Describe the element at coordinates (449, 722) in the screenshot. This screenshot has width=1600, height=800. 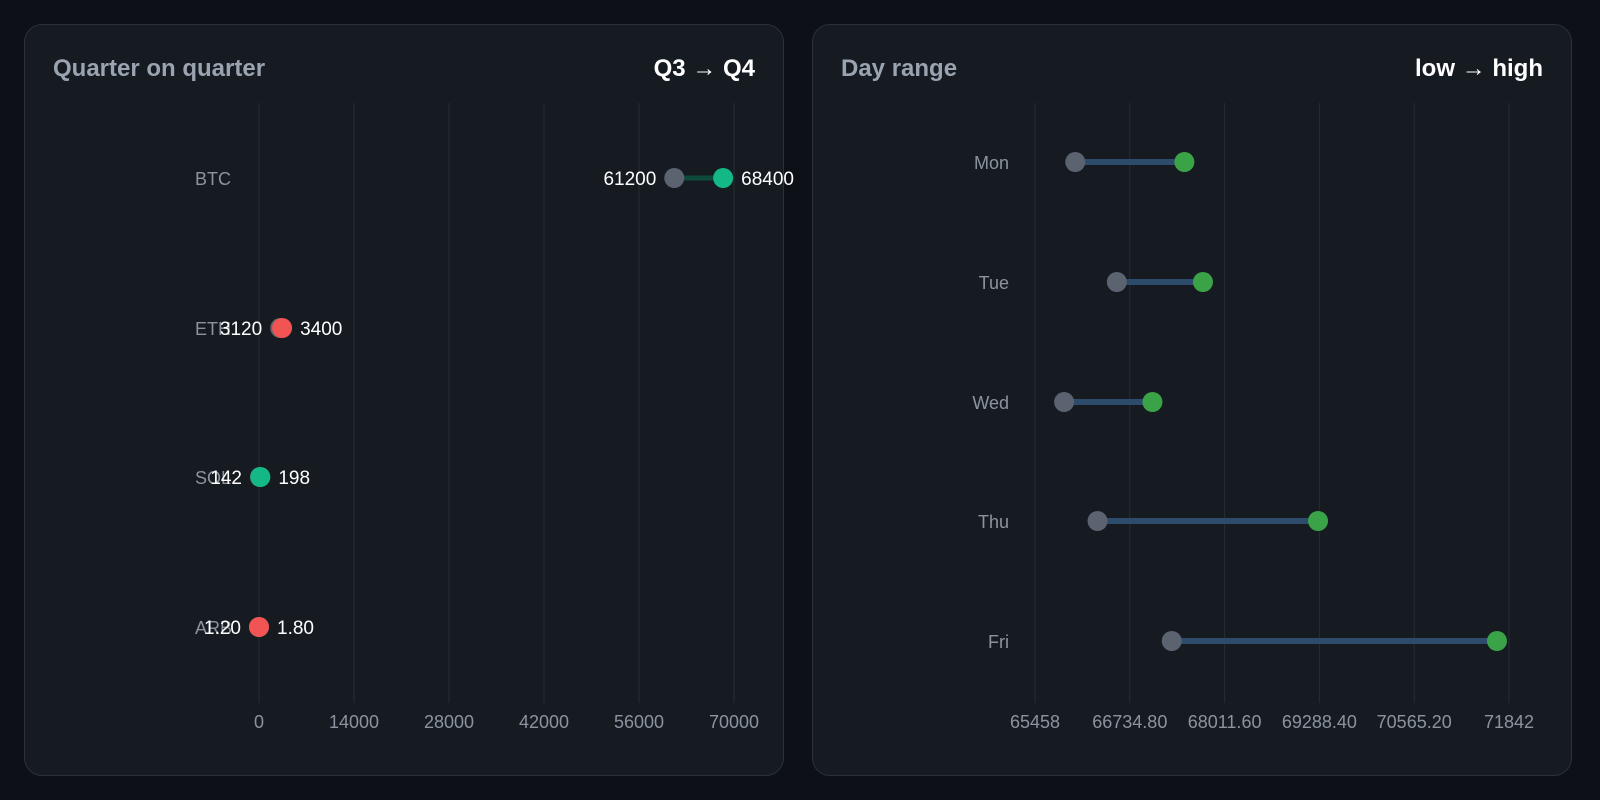
I see `x-tick-label: 28000` at that location.